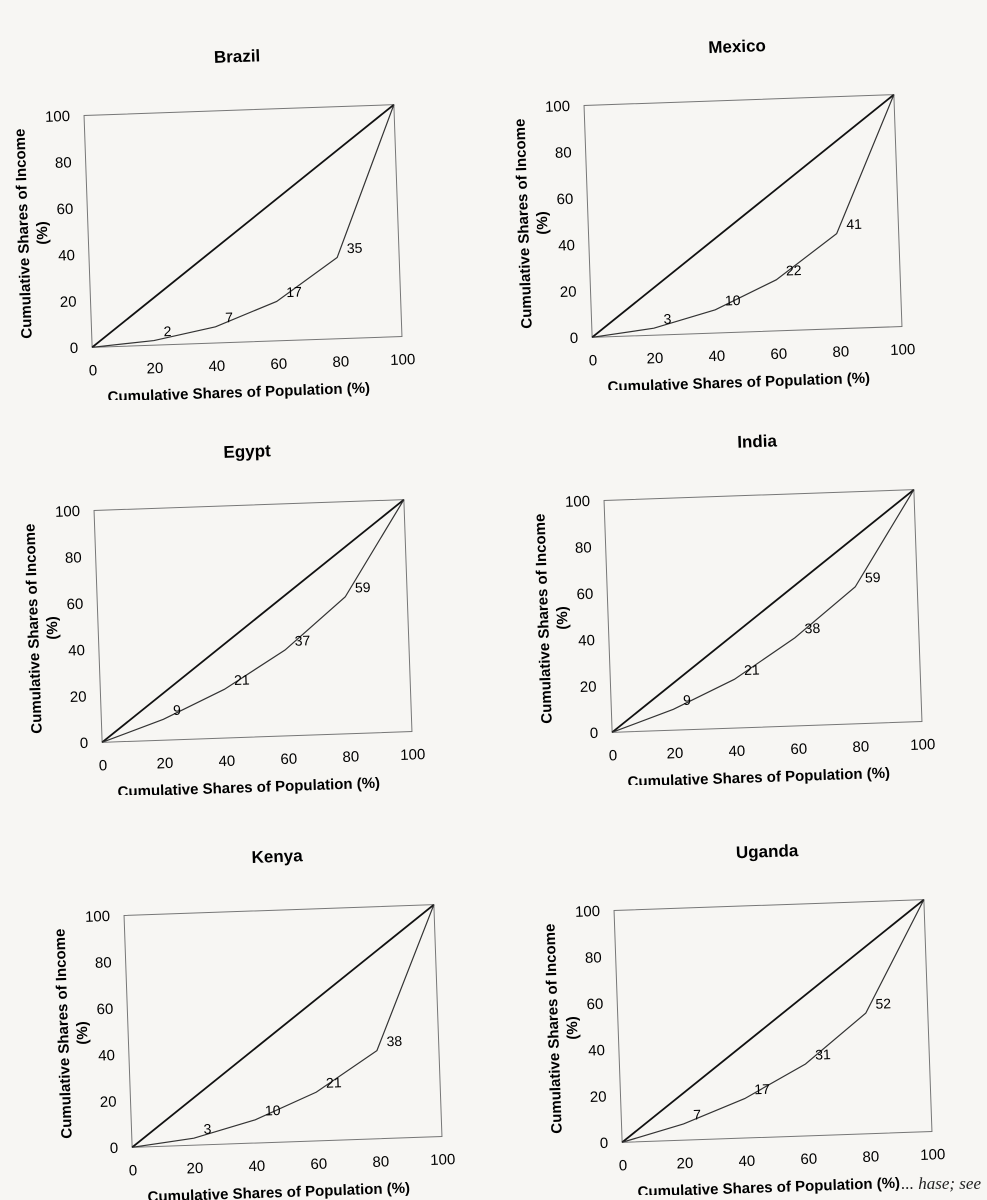  I want to click on chart-title: Mexico, so click(737, 46).